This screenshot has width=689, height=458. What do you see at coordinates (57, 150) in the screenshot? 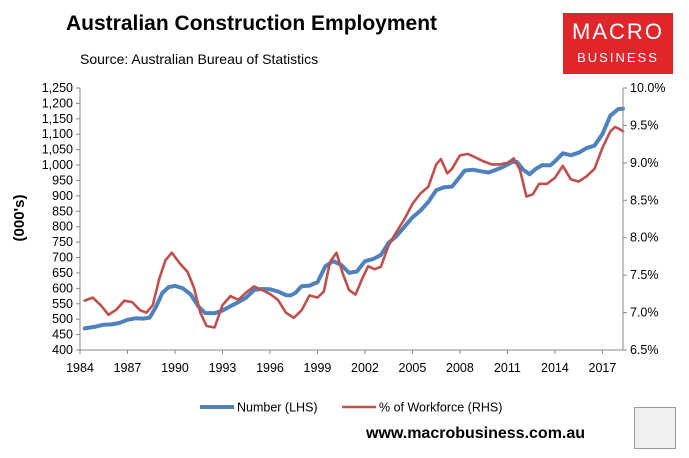
I see `left-tick-label: 1,050` at bounding box center [57, 150].